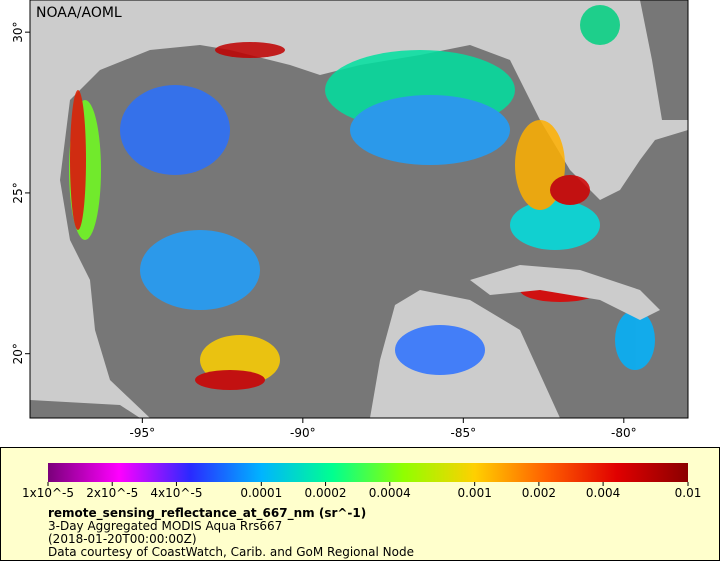 The width and height of the screenshot is (720, 565). I want to click on colorbar-tick-label: 1x10^-5, so click(48, 493).